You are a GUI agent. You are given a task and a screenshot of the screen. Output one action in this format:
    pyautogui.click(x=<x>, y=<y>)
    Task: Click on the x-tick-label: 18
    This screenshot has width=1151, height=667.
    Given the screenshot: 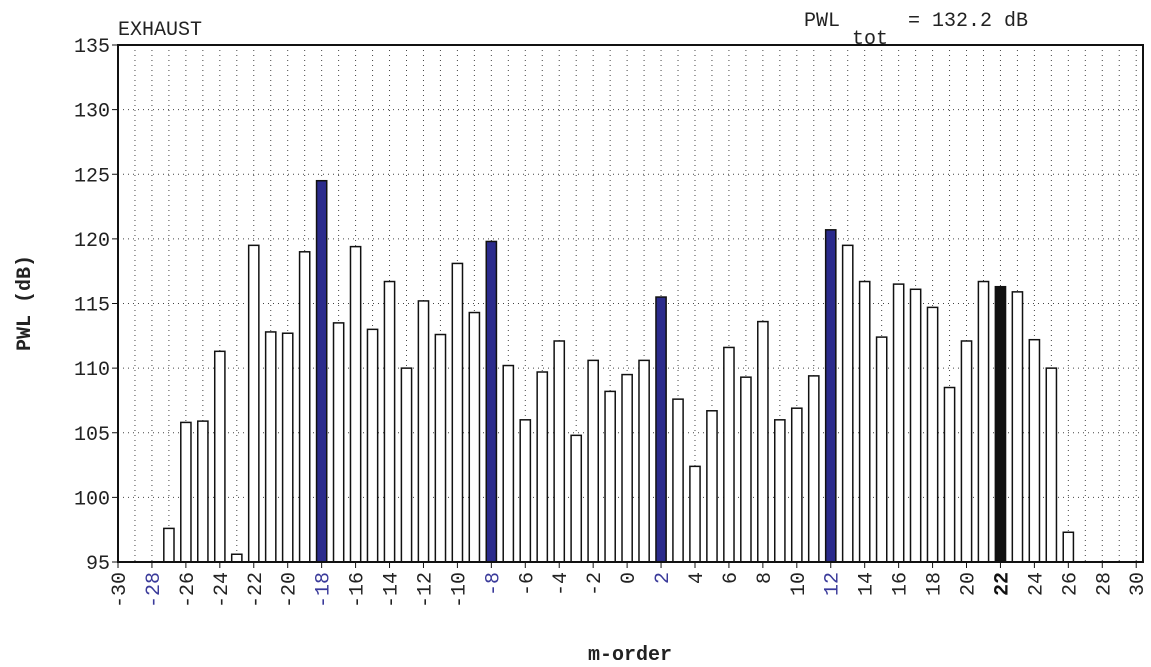 What is the action you would take?
    pyautogui.click(x=935, y=584)
    